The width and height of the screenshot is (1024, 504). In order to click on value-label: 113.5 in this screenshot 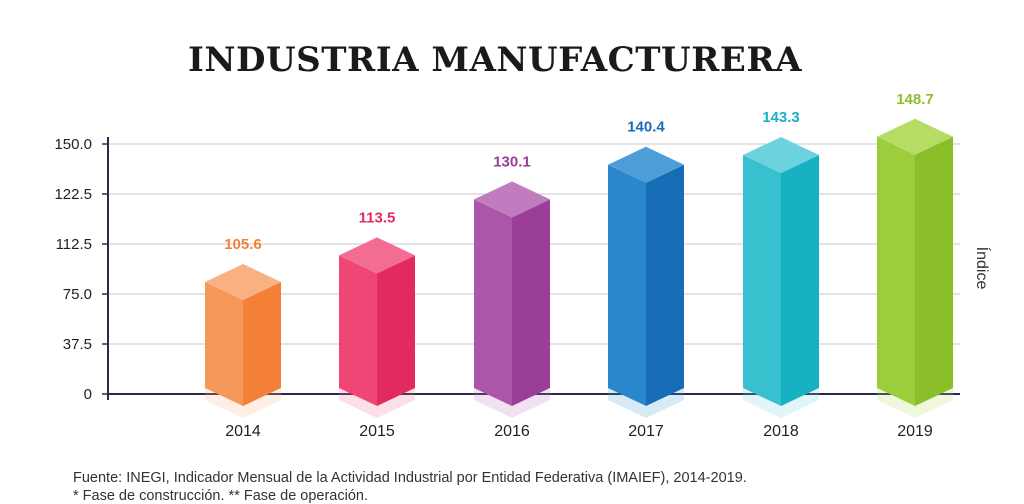, I will do `click(377, 217)`.